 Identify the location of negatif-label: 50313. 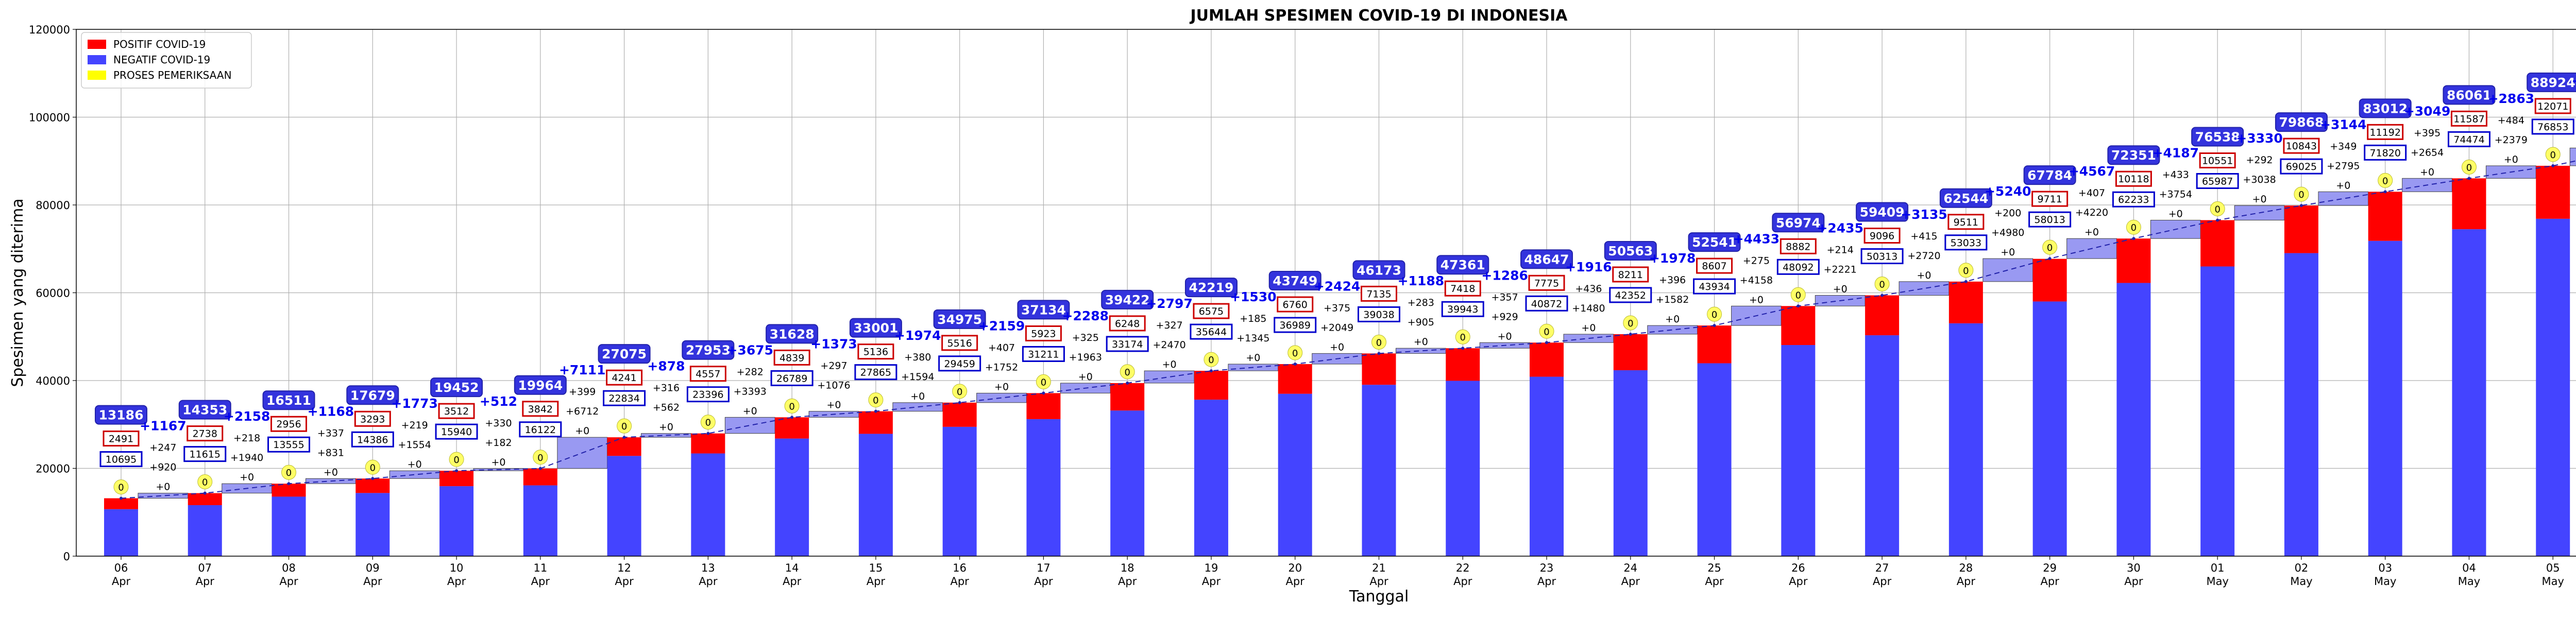
(1882, 257).